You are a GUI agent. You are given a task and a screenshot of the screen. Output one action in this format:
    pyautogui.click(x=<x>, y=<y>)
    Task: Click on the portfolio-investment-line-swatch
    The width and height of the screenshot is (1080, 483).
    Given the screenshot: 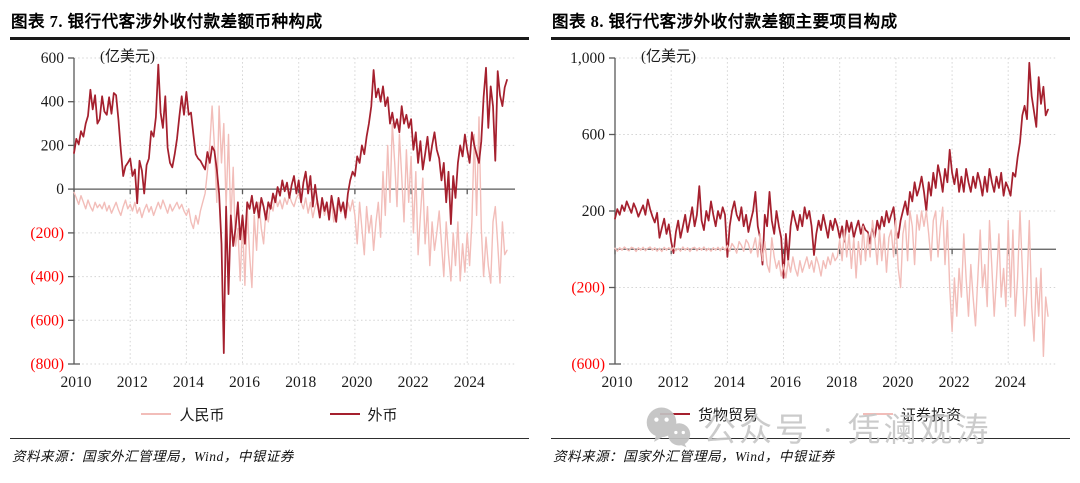 What is the action you would take?
    pyautogui.click(x=878, y=414)
    